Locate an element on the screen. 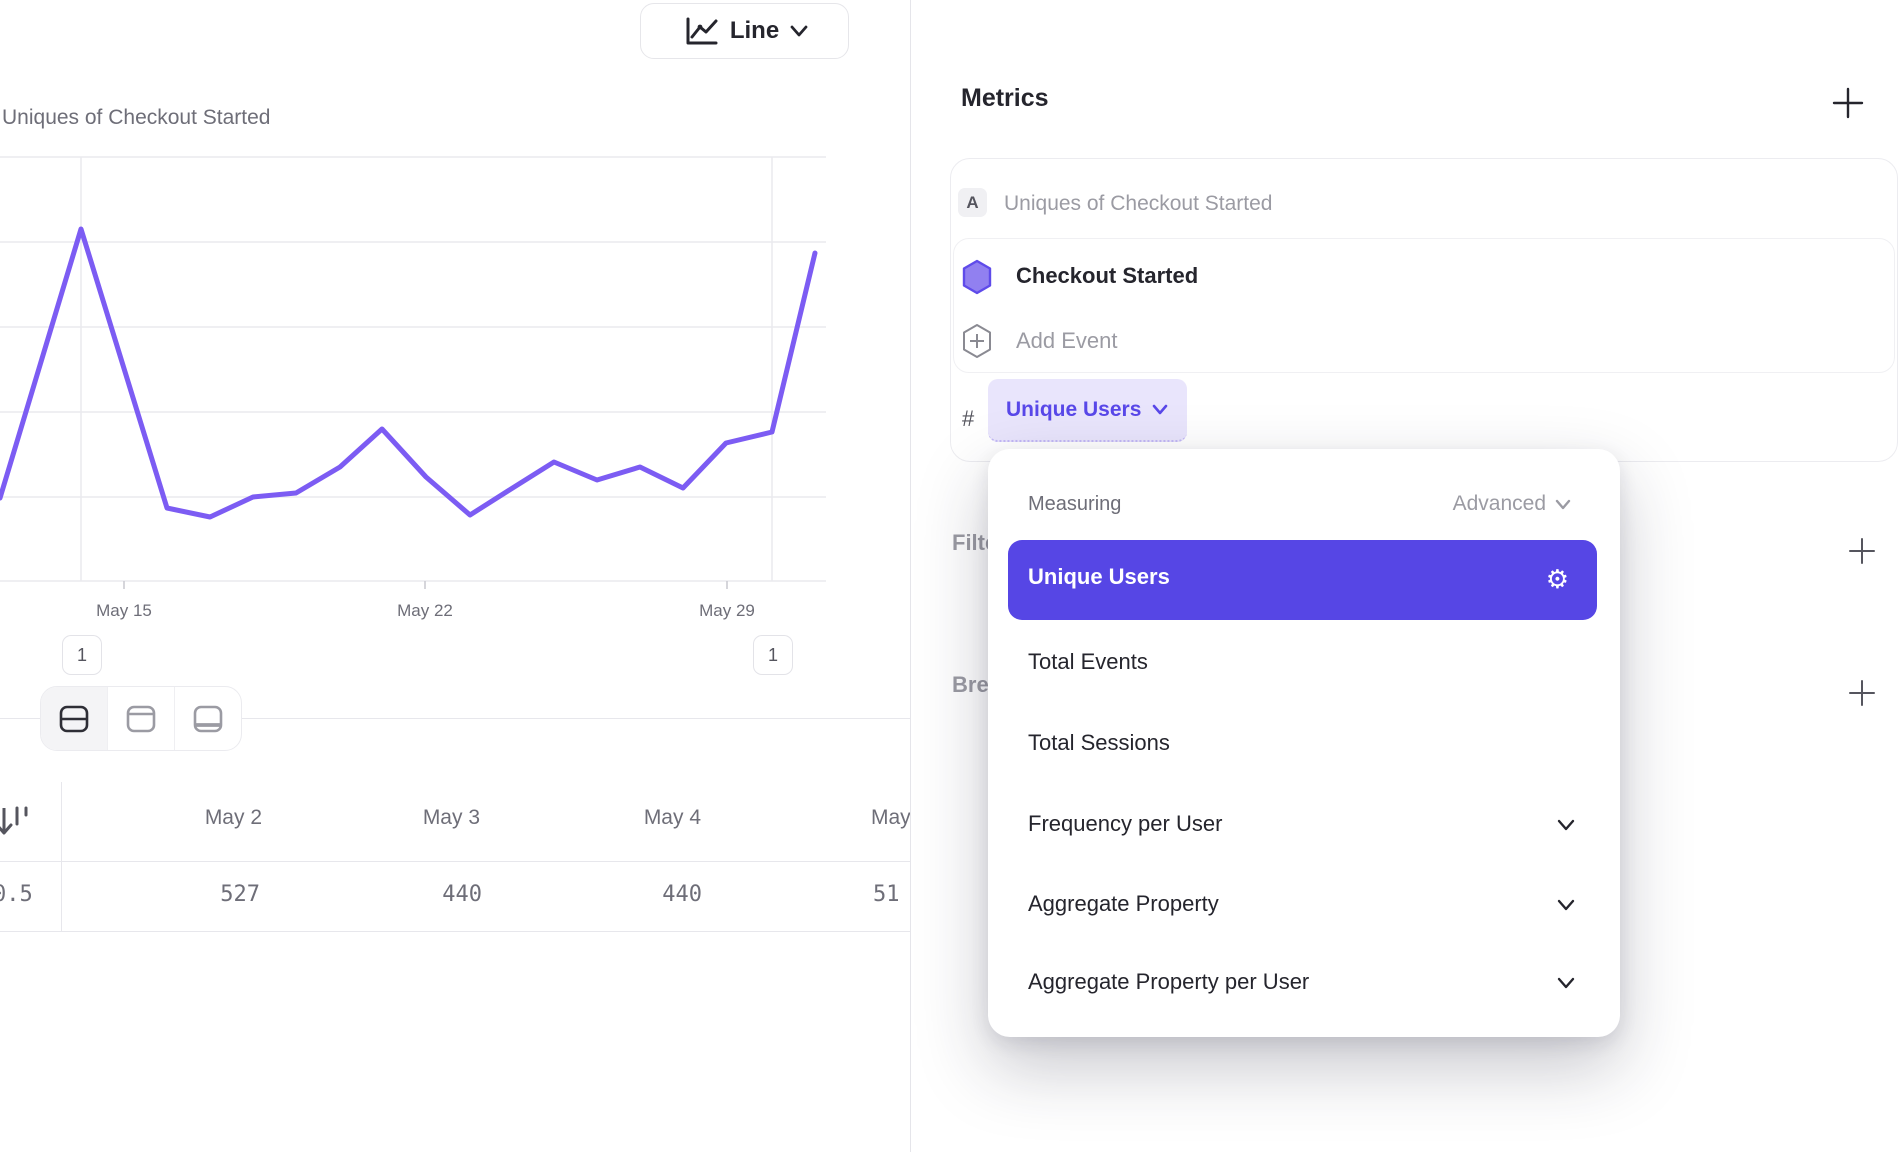 Image resolution: width=1898 pixels, height=1152 pixels. layout-option-split-horizontal is located at coordinates (74, 718).